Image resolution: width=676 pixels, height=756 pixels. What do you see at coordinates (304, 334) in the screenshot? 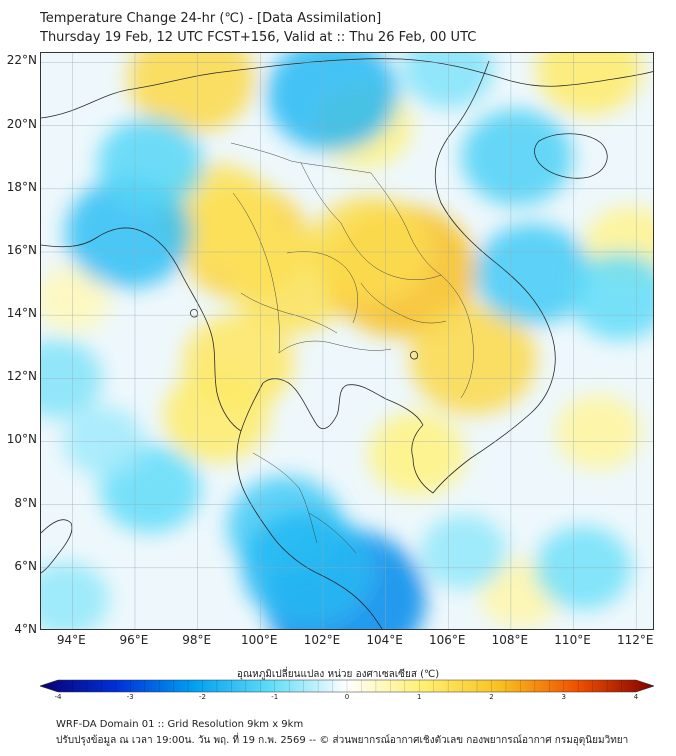
I see `gulf-islands` at bounding box center [304, 334].